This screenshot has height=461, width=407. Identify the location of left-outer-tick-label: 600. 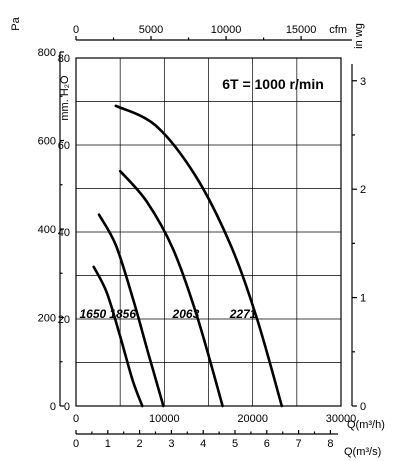
(47, 142).